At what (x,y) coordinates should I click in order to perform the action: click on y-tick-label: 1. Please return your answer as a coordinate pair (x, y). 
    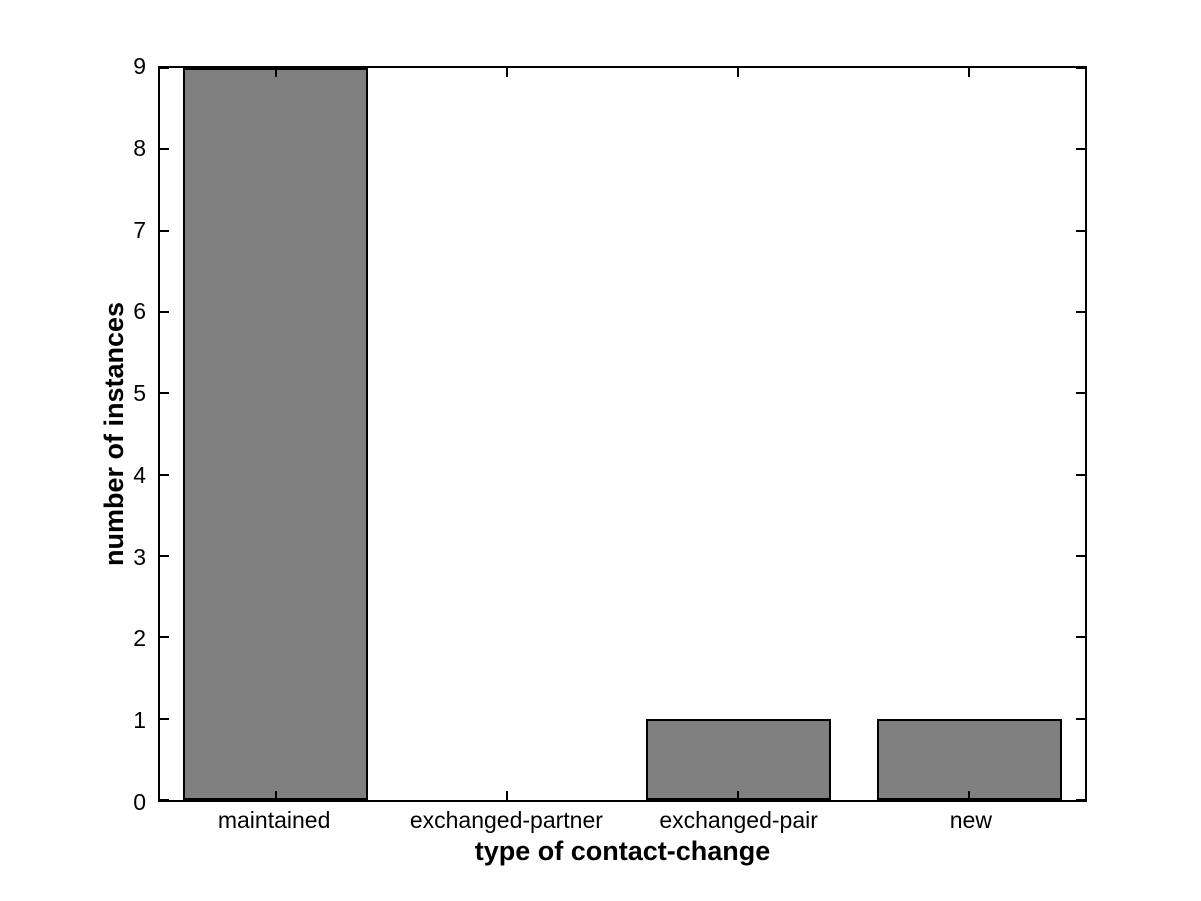
    Looking at the image, I should click on (139, 720).